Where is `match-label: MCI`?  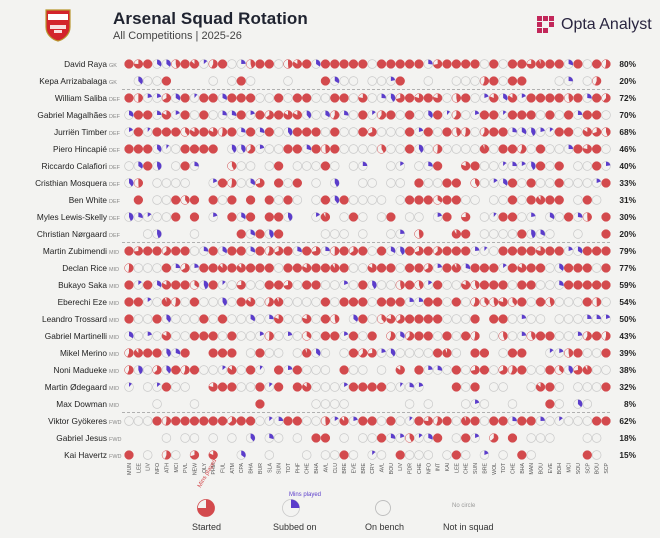
match-label: MCI is located at coordinates (570, 468).